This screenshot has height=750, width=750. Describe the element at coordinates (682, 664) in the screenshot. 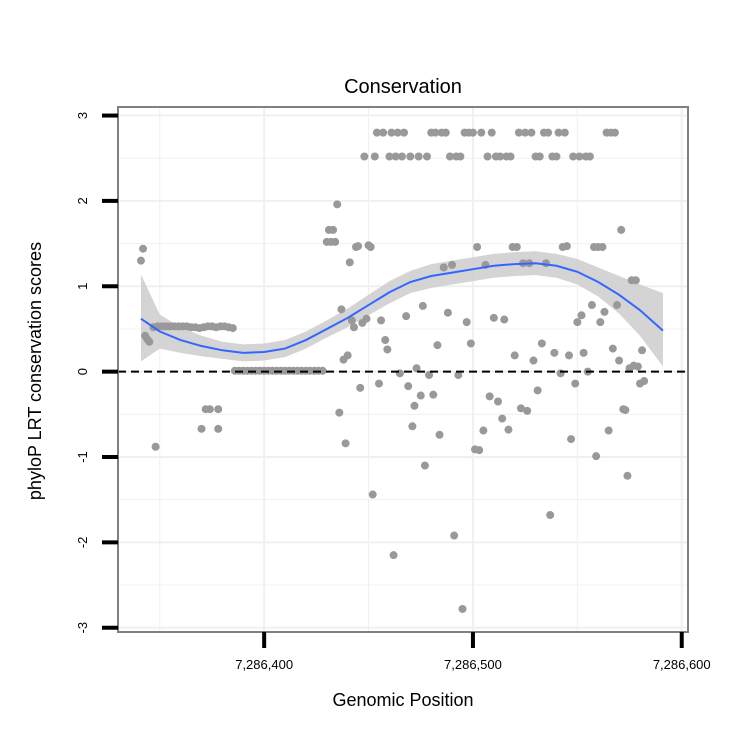

I see `x-tick-label-2: 7,286,600` at that location.